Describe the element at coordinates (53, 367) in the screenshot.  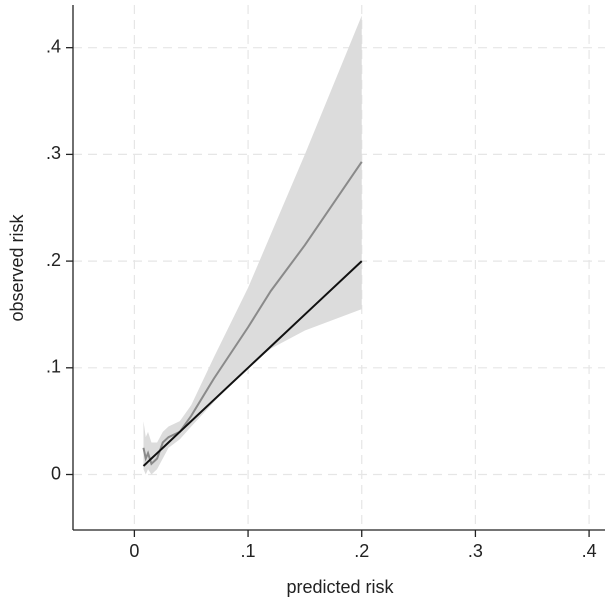
I see `y-tick-label: .1` at that location.